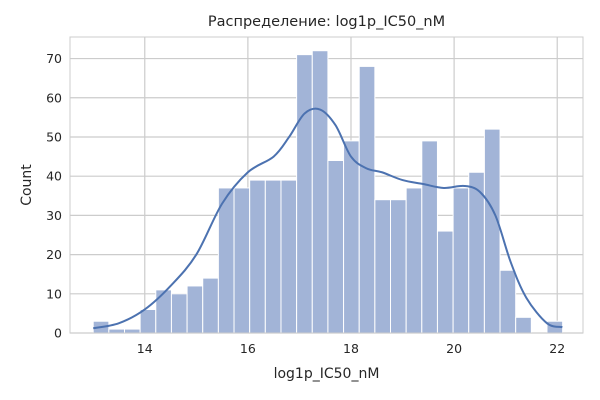  I want to click on y-tick-label: 0, so click(58, 333).